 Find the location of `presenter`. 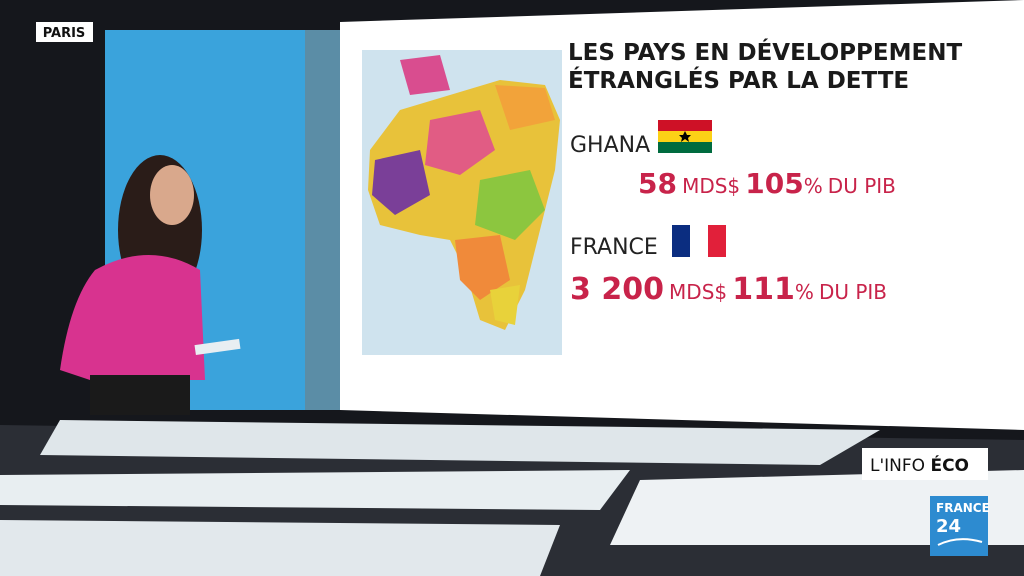

presenter is located at coordinates (150, 285).